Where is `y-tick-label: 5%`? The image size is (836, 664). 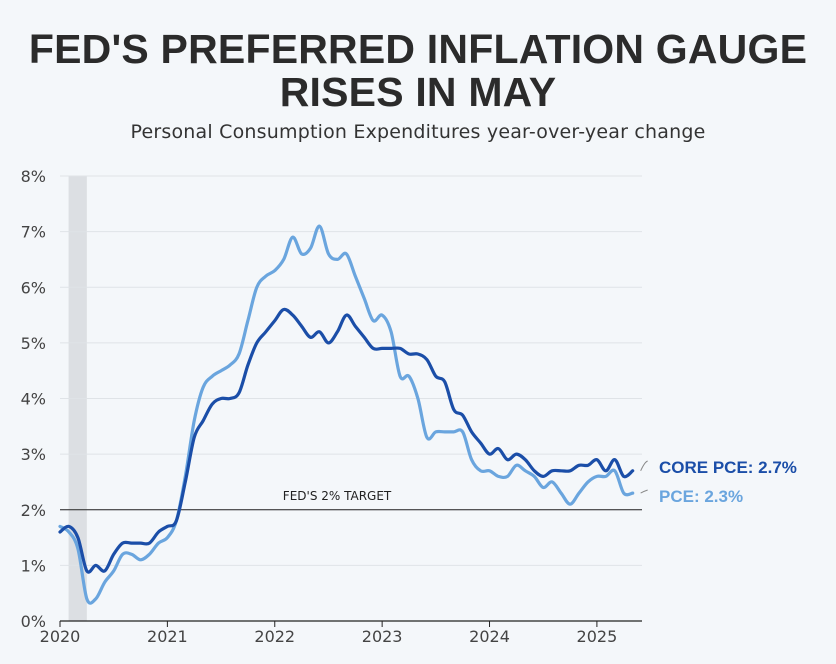
y-tick-label: 5% is located at coordinates (33, 343).